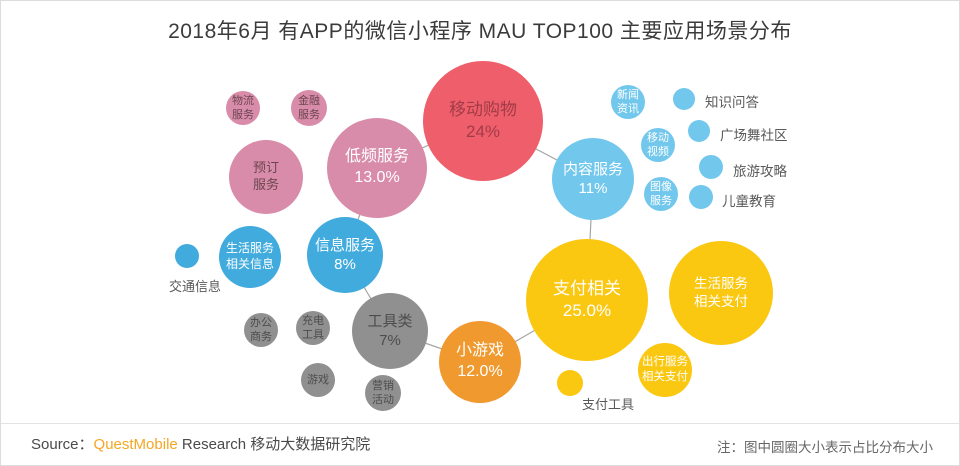 Image resolution: width=960 pixels, height=466 pixels. What do you see at coordinates (665, 362) in the screenshot?
I see `bubble-label-line: 出行服务` at bounding box center [665, 362].